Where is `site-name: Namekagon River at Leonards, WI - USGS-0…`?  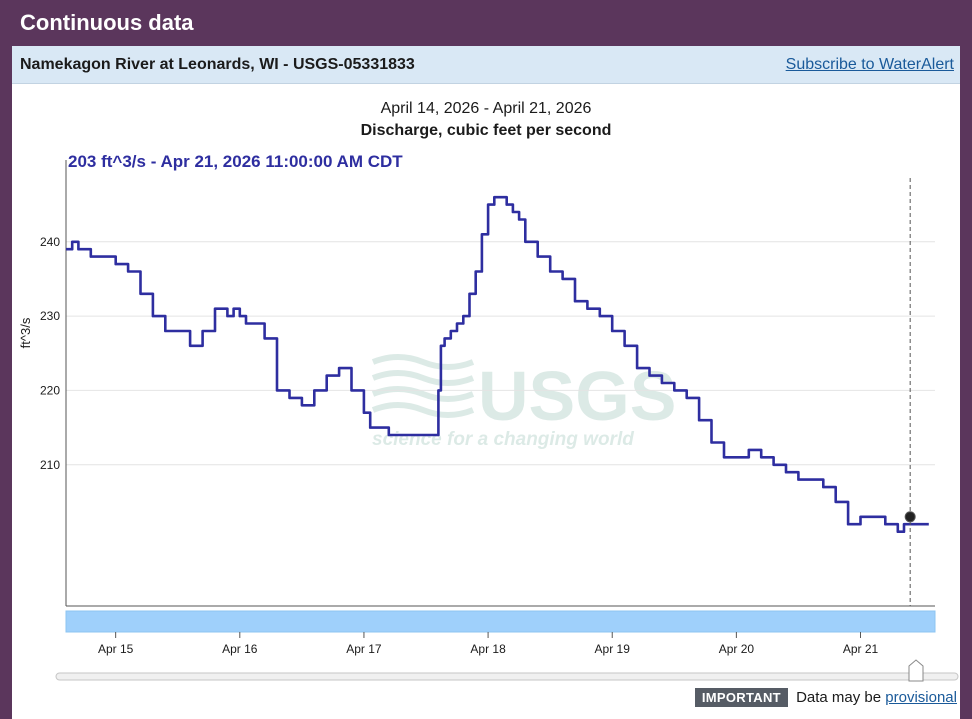 site-name: Namekagon River at Leonards, WI - USGS-0… is located at coordinates (217, 64).